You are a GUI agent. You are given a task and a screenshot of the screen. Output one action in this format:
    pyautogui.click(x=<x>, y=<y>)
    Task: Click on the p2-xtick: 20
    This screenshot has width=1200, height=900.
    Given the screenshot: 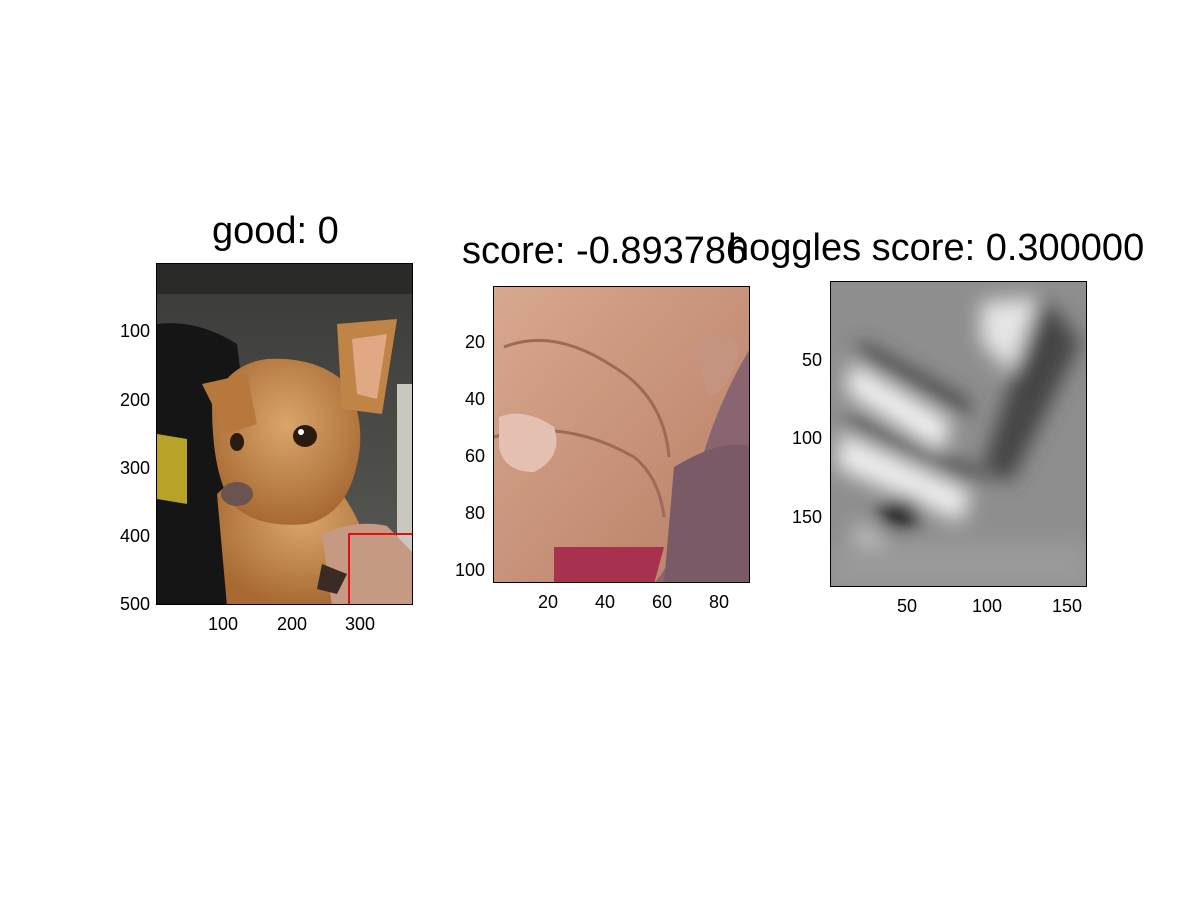 What is the action you would take?
    pyautogui.click(x=548, y=602)
    